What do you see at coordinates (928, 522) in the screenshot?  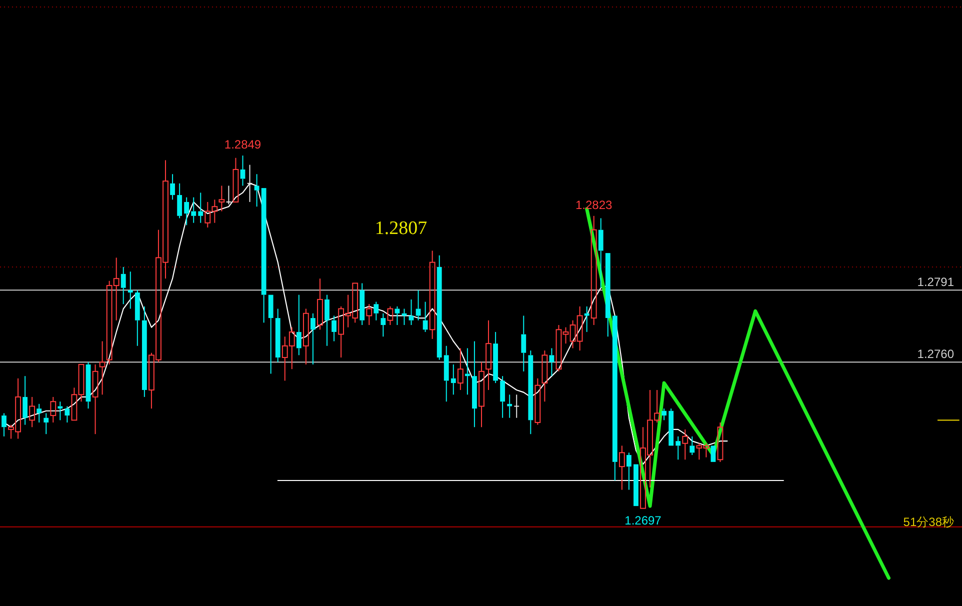 I see `text: 51分38秒` at bounding box center [928, 522].